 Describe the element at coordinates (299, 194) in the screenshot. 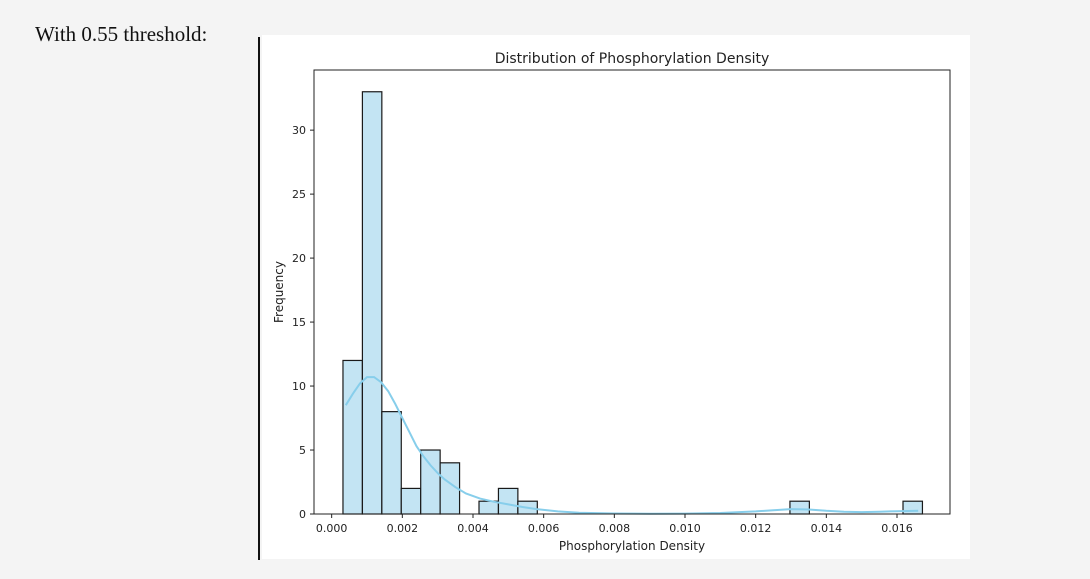

I see `y-tick-label: 25` at that location.